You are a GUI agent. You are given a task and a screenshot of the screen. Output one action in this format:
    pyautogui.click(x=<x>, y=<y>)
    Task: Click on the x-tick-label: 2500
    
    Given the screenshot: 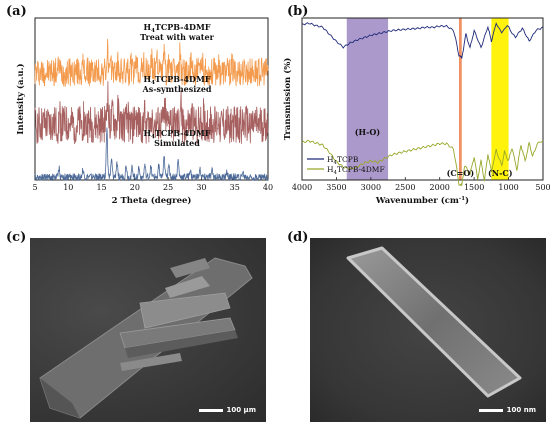 What is the action you would take?
    pyautogui.click(x=405, y=187)
    